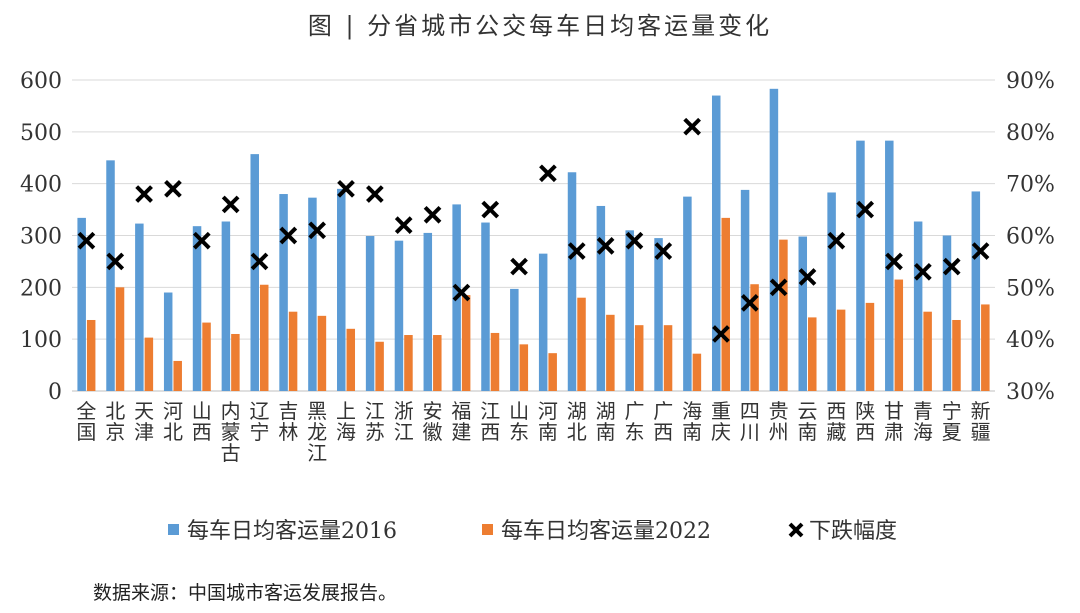  I want to click on category-label: 青海, so click(923, 421).